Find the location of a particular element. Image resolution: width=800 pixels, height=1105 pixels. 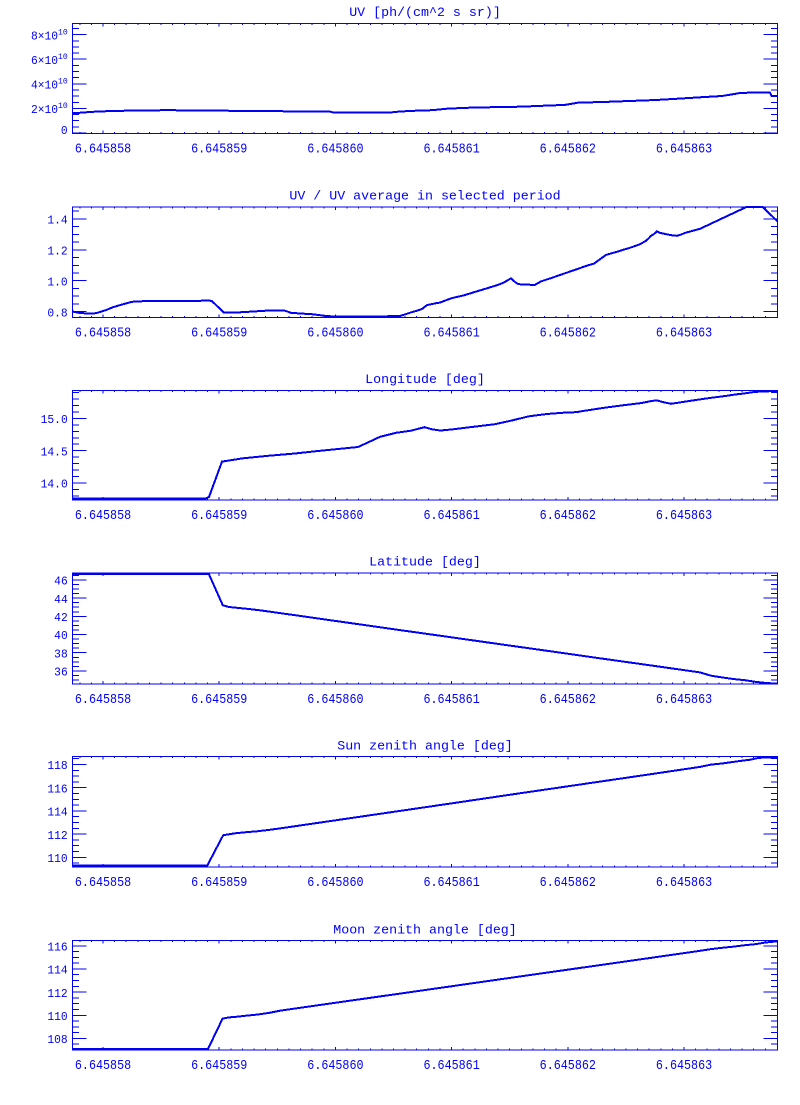

svg-text: 38 is located at coordinates (61, 654).